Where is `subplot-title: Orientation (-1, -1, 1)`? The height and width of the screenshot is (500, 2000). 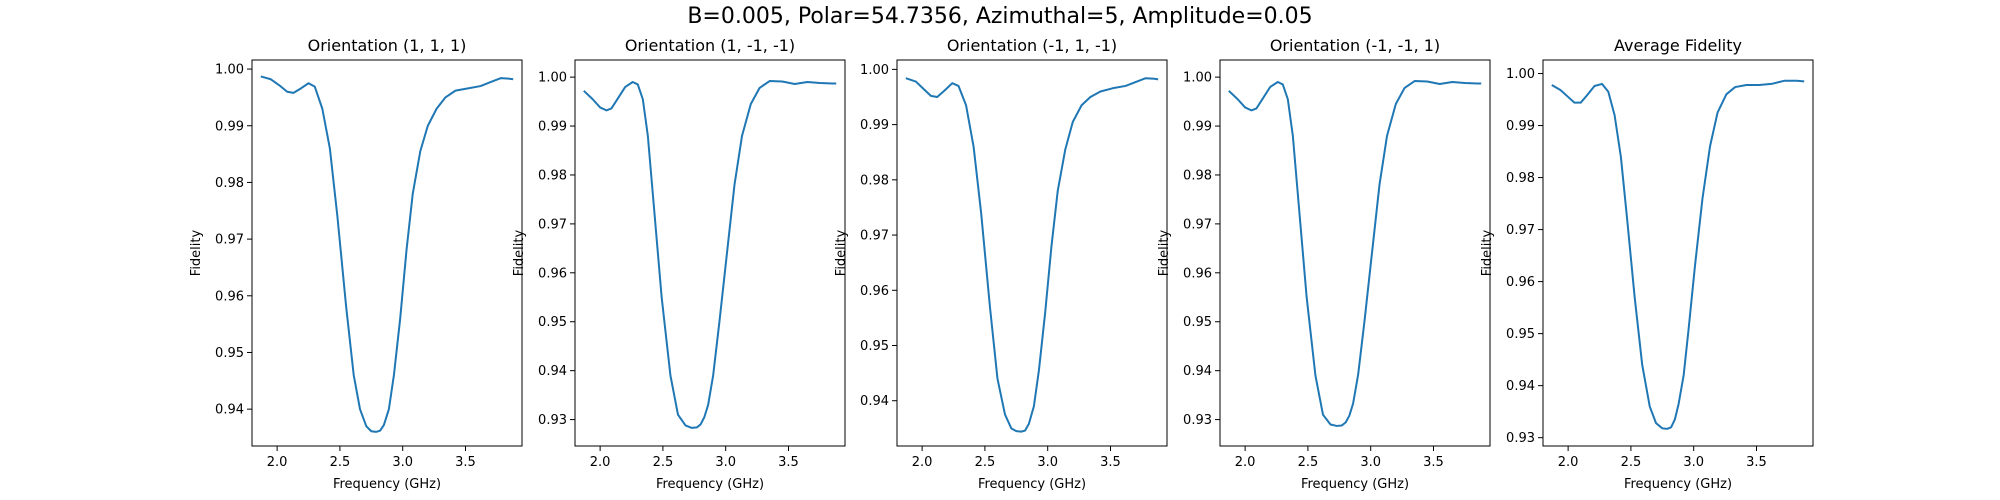
subplot-title: Orientation (-1, -1, 1) is located at coordinates (1355, 45).